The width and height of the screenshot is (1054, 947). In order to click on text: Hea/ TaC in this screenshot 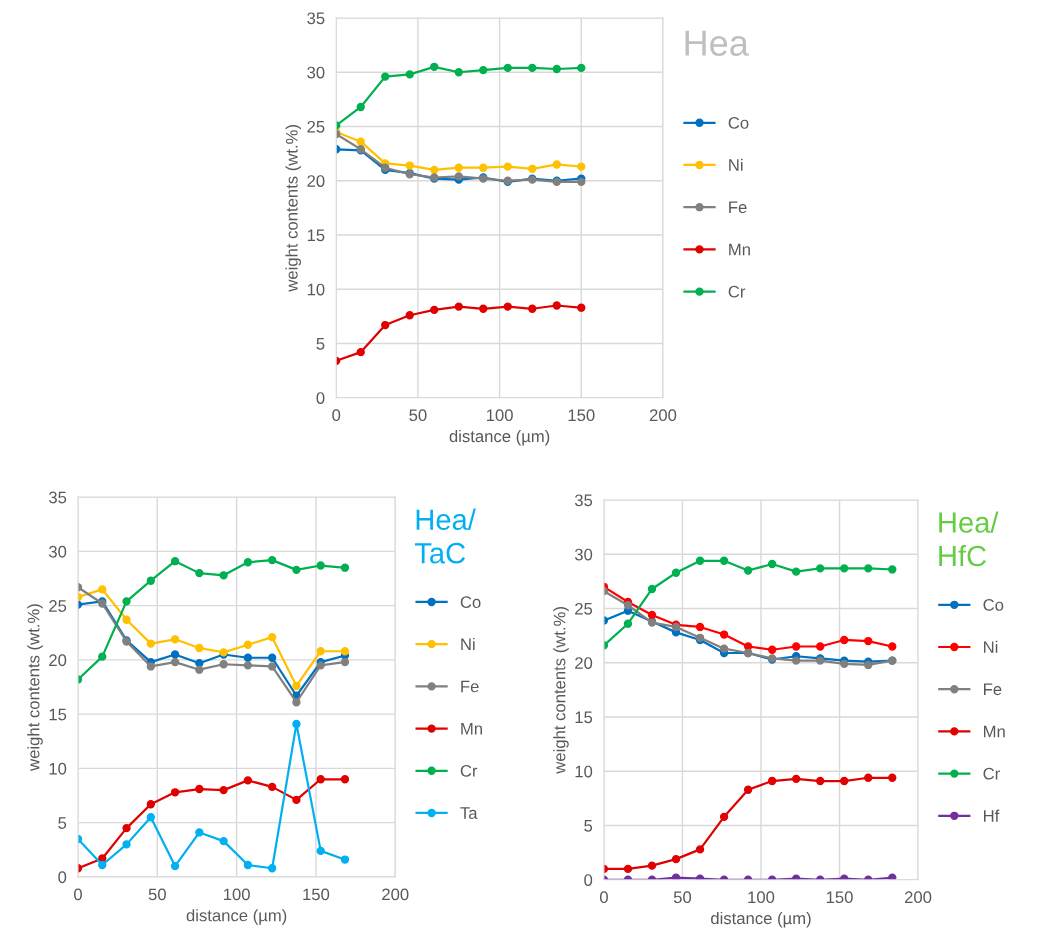, I will do `click(445, 536)`.